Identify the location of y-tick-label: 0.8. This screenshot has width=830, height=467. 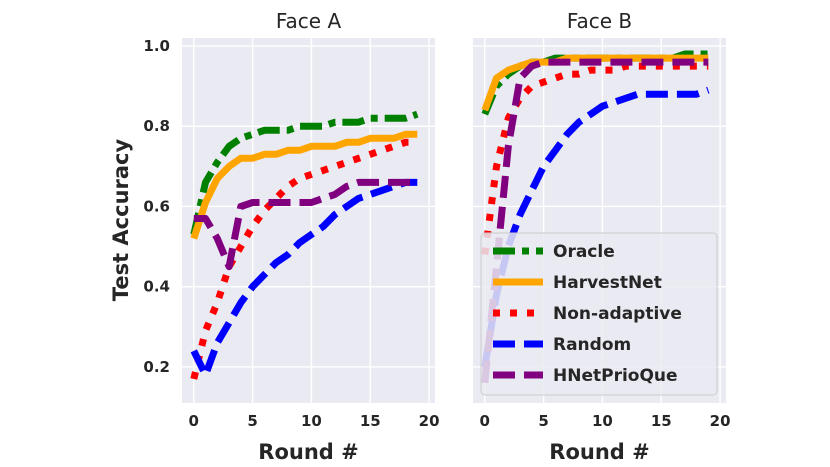
(156, 126).